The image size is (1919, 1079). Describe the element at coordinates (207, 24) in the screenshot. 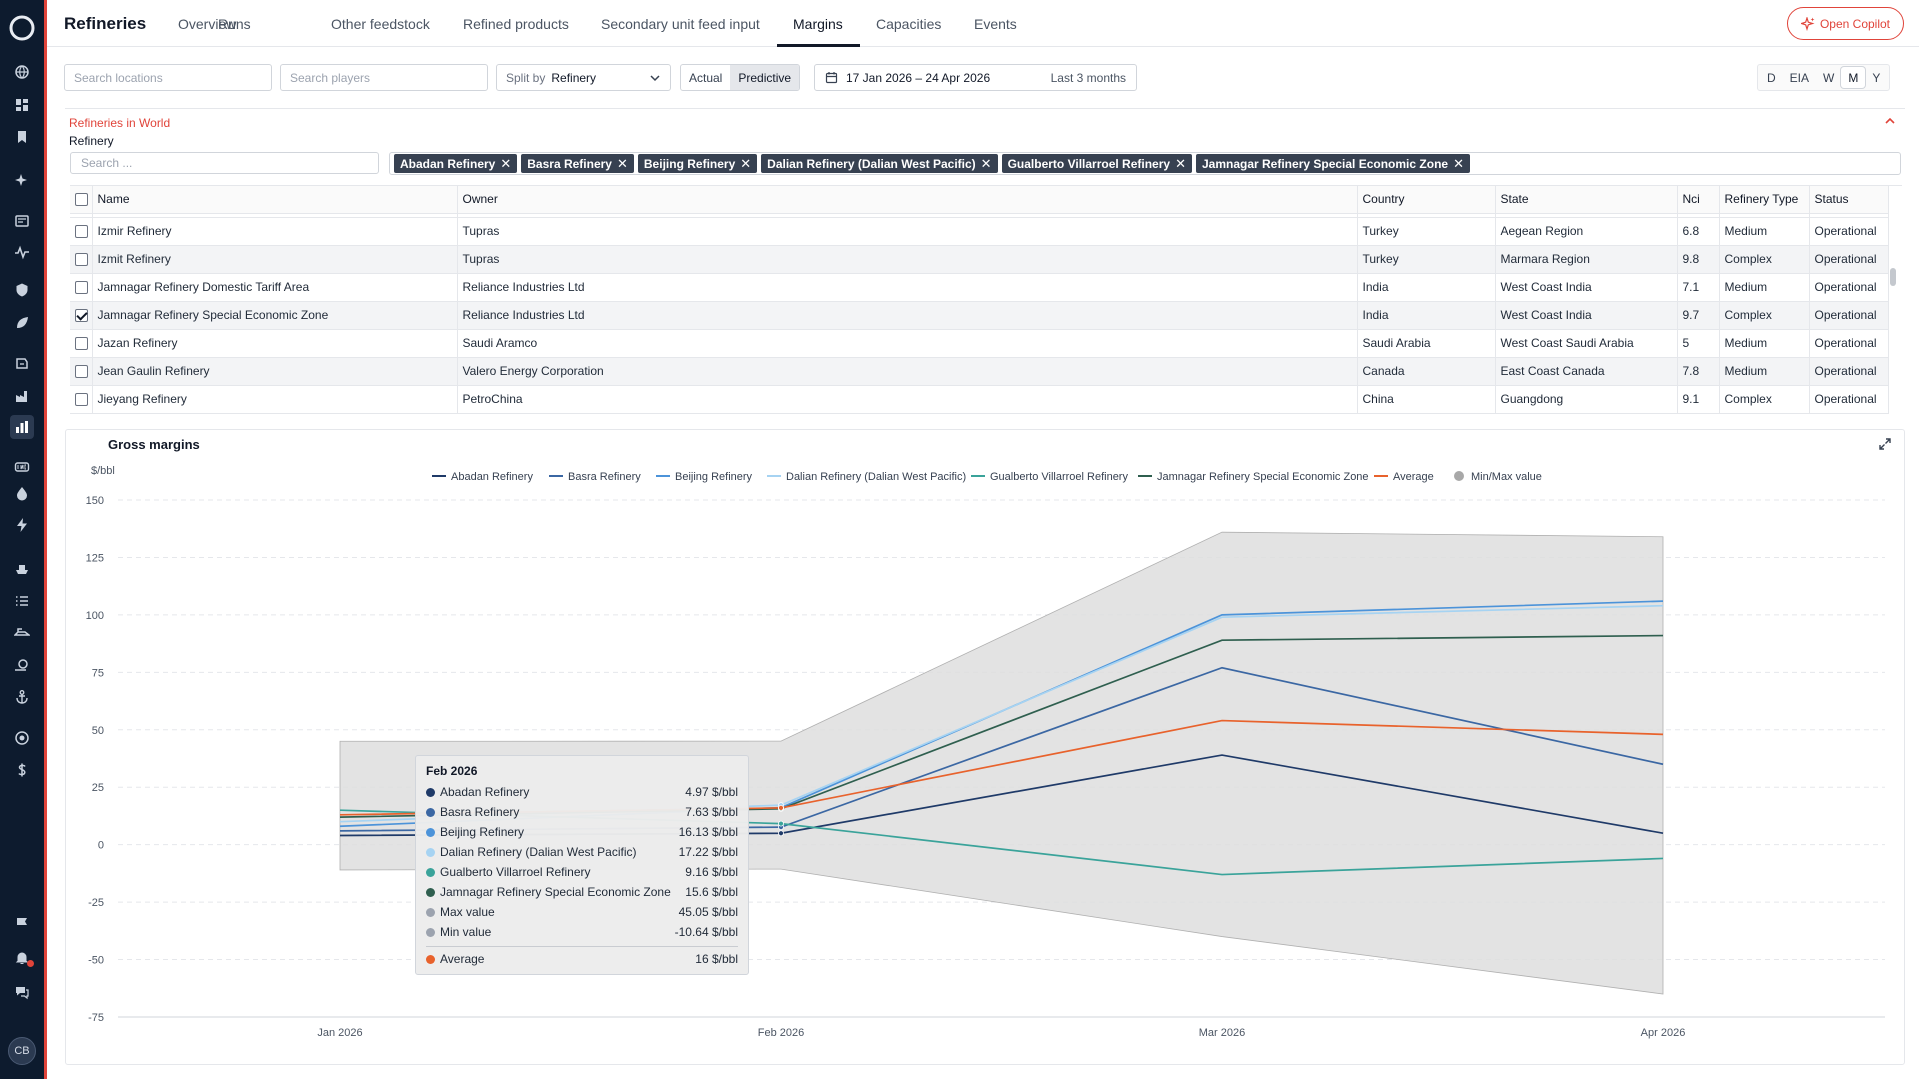

I see `tab-overview: Overview` at that location.